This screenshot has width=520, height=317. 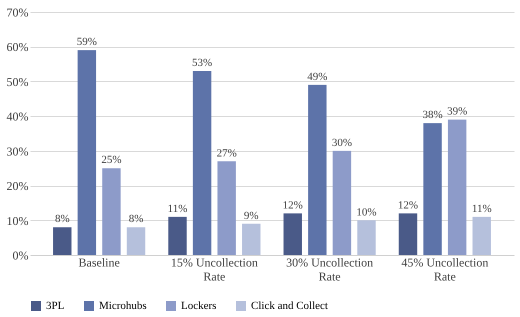 What do you see at coordinates (330, 270) in the screenshot?
I see `x-tick-label: 30% Uncollection Rate` at bounding box center [330, 270].